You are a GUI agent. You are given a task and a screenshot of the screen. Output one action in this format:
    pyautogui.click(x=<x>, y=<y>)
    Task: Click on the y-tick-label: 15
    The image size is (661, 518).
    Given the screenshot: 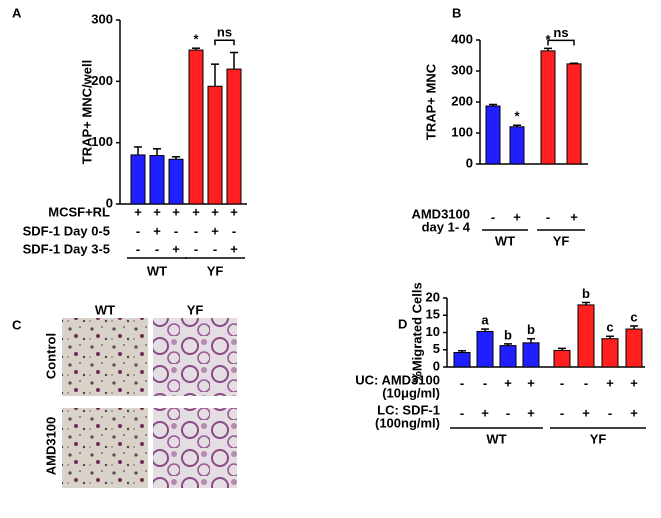 What is the action you would take?
    pyautogui.click(x=433, y=314)
    